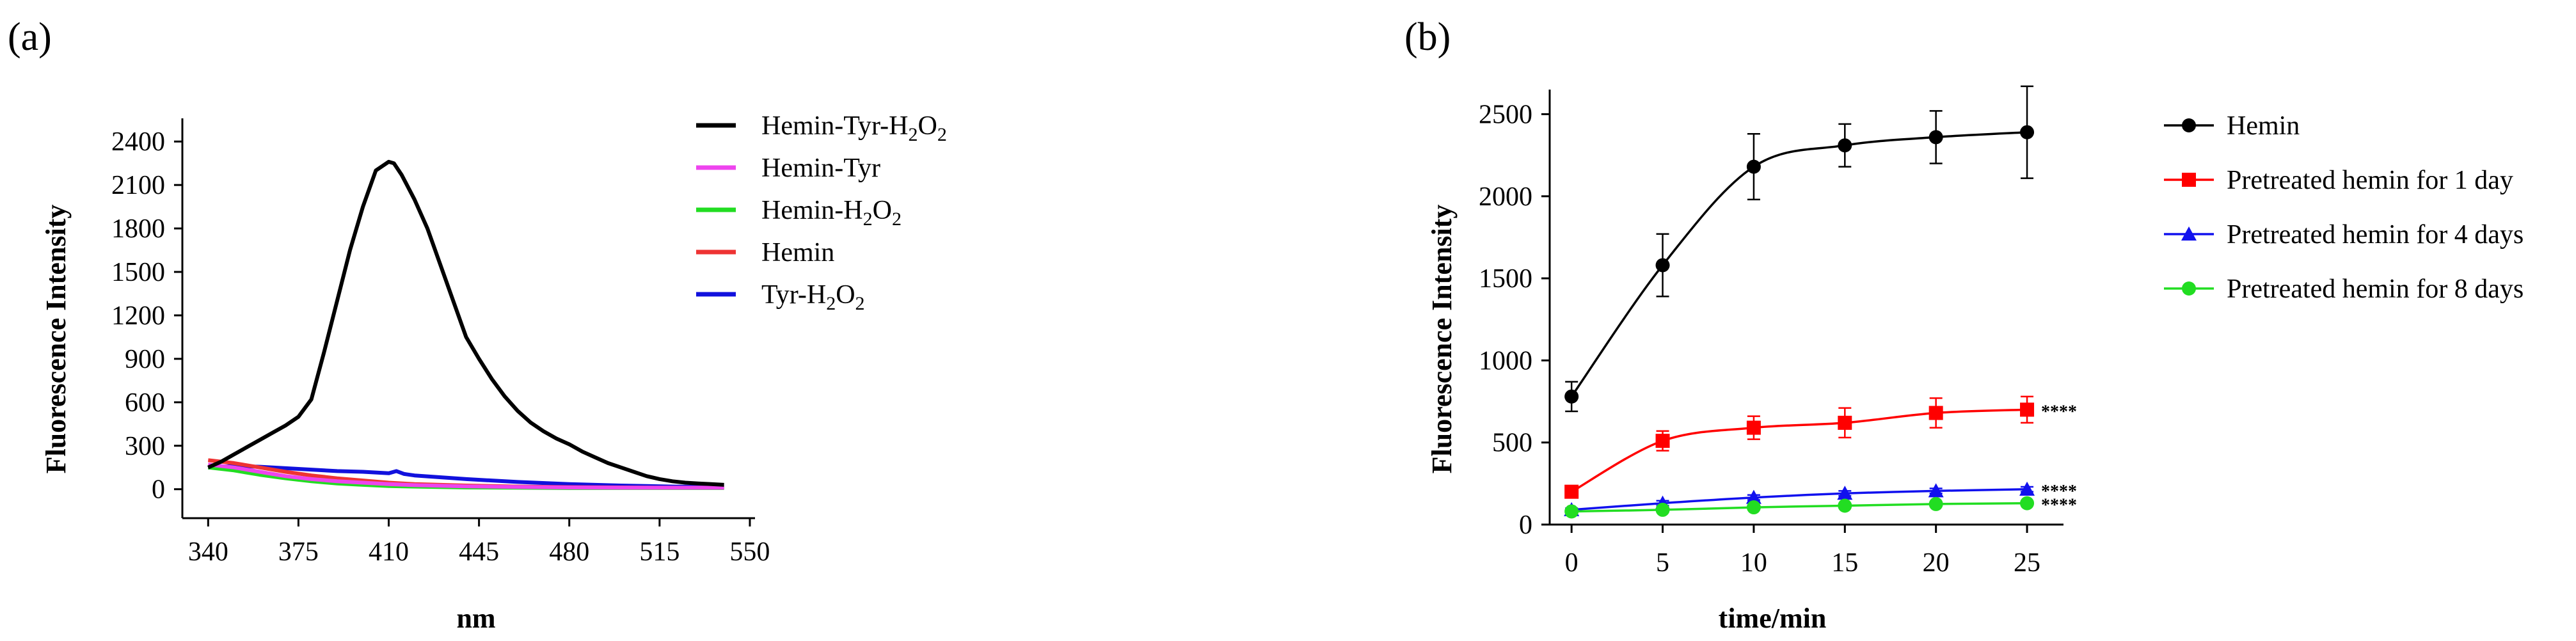  I want to click on panel-a-x-ticks: 340 375 410 445 480 515 550, so click(479, 542).